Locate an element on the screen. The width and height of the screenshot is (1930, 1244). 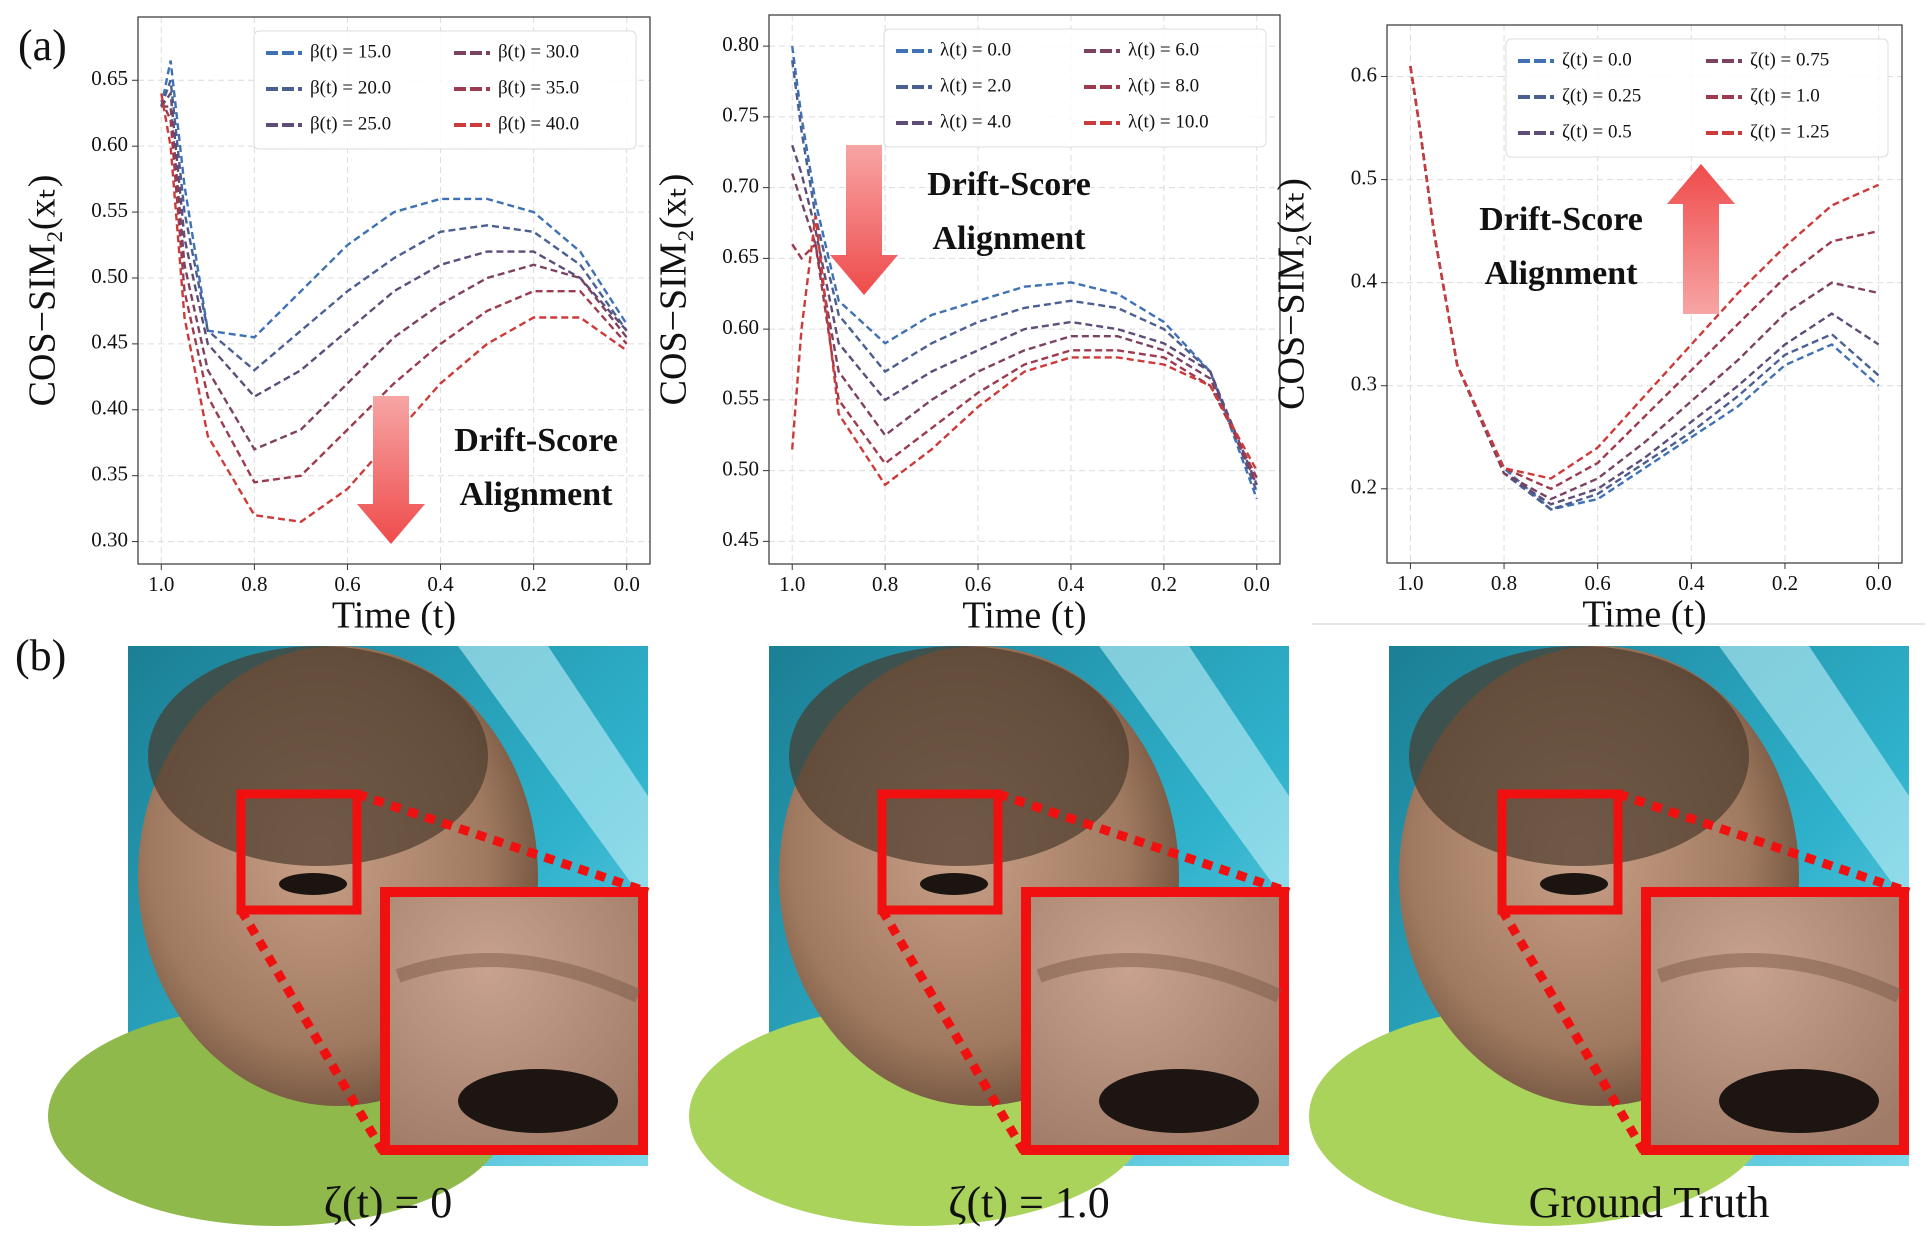
y-tick-label: 0.3 is located at coordinates (1364, 384).